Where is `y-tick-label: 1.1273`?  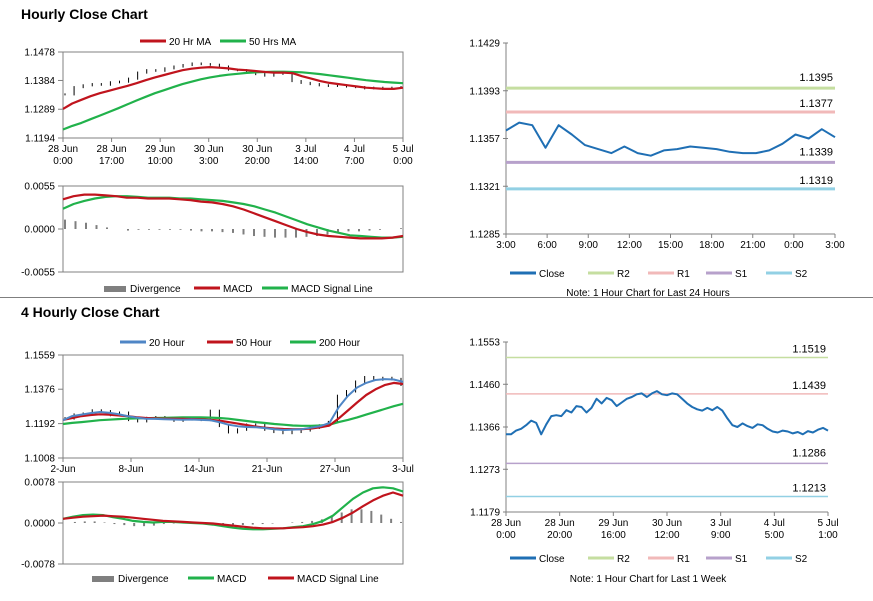 y-tick-label: 1.1273 is located at coordinates (484, 470).